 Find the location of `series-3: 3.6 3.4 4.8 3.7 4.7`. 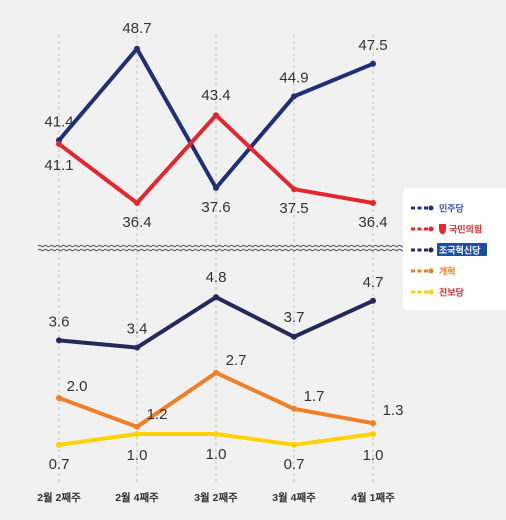

series-3: 3.6 3.4 4.8 3.7 4.7 is located at coordinates (216, 310).